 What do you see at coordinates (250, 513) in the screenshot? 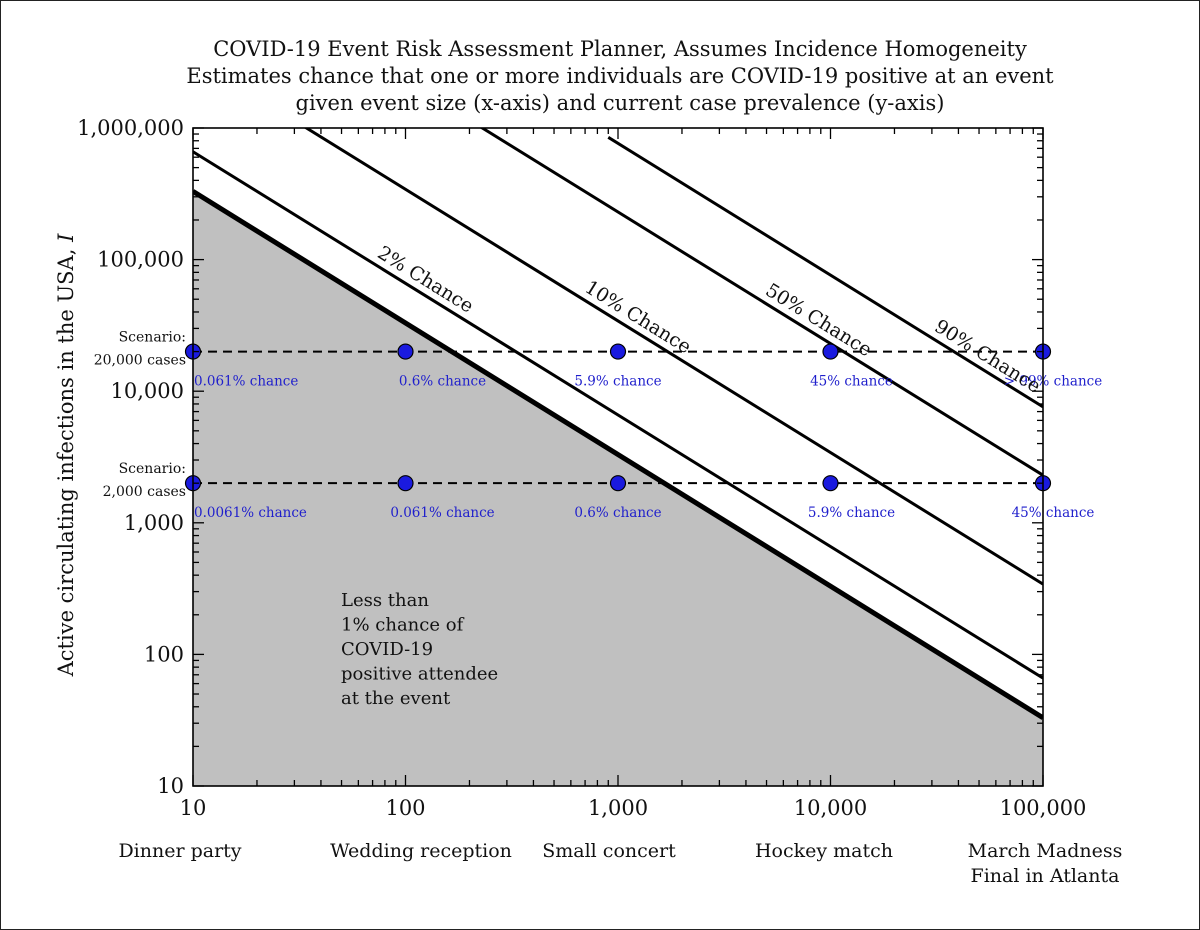
I see `scenario-point-label: 0.0061% chance` at bounding box center [250, 513].